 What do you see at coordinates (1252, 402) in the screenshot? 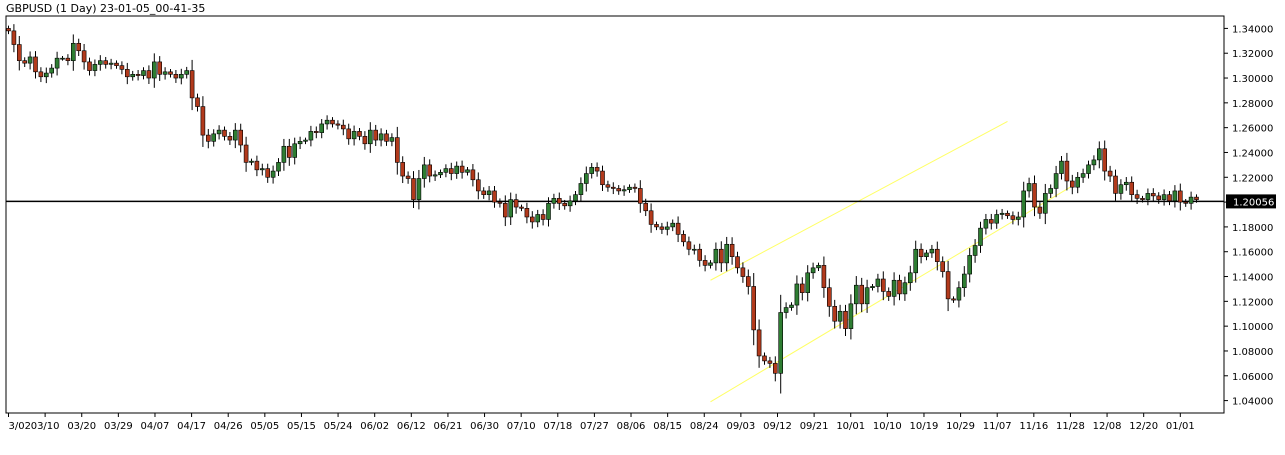
I see `y-tick-label: 1.04000` at bounding box center [1252, 402].